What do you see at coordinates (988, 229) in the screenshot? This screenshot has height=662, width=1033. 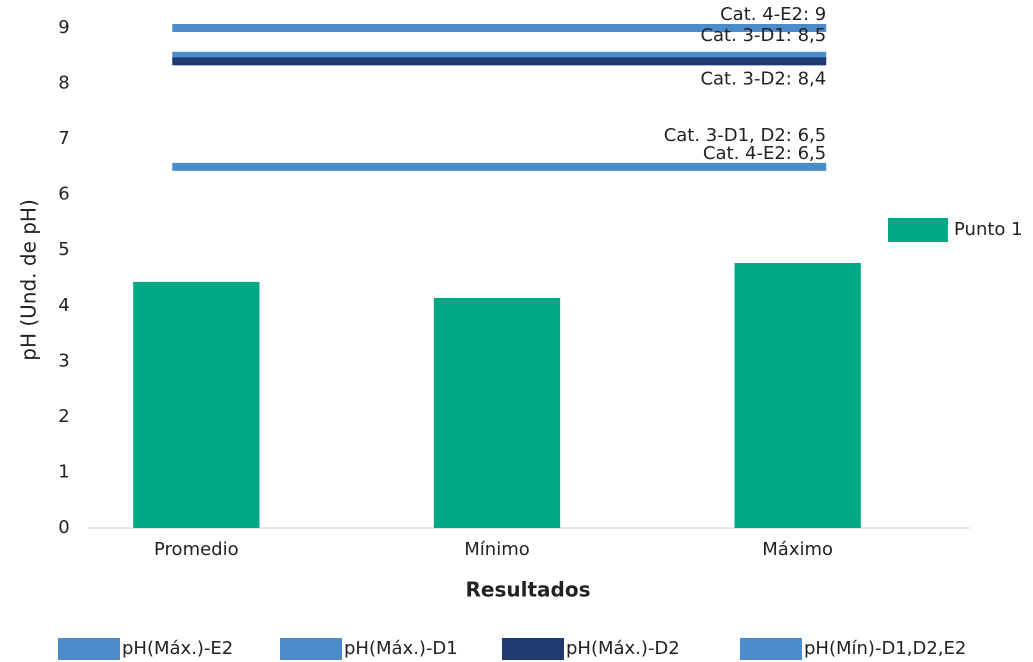 I see `legend-label: Punto 1` at bounding box center [988, 229].